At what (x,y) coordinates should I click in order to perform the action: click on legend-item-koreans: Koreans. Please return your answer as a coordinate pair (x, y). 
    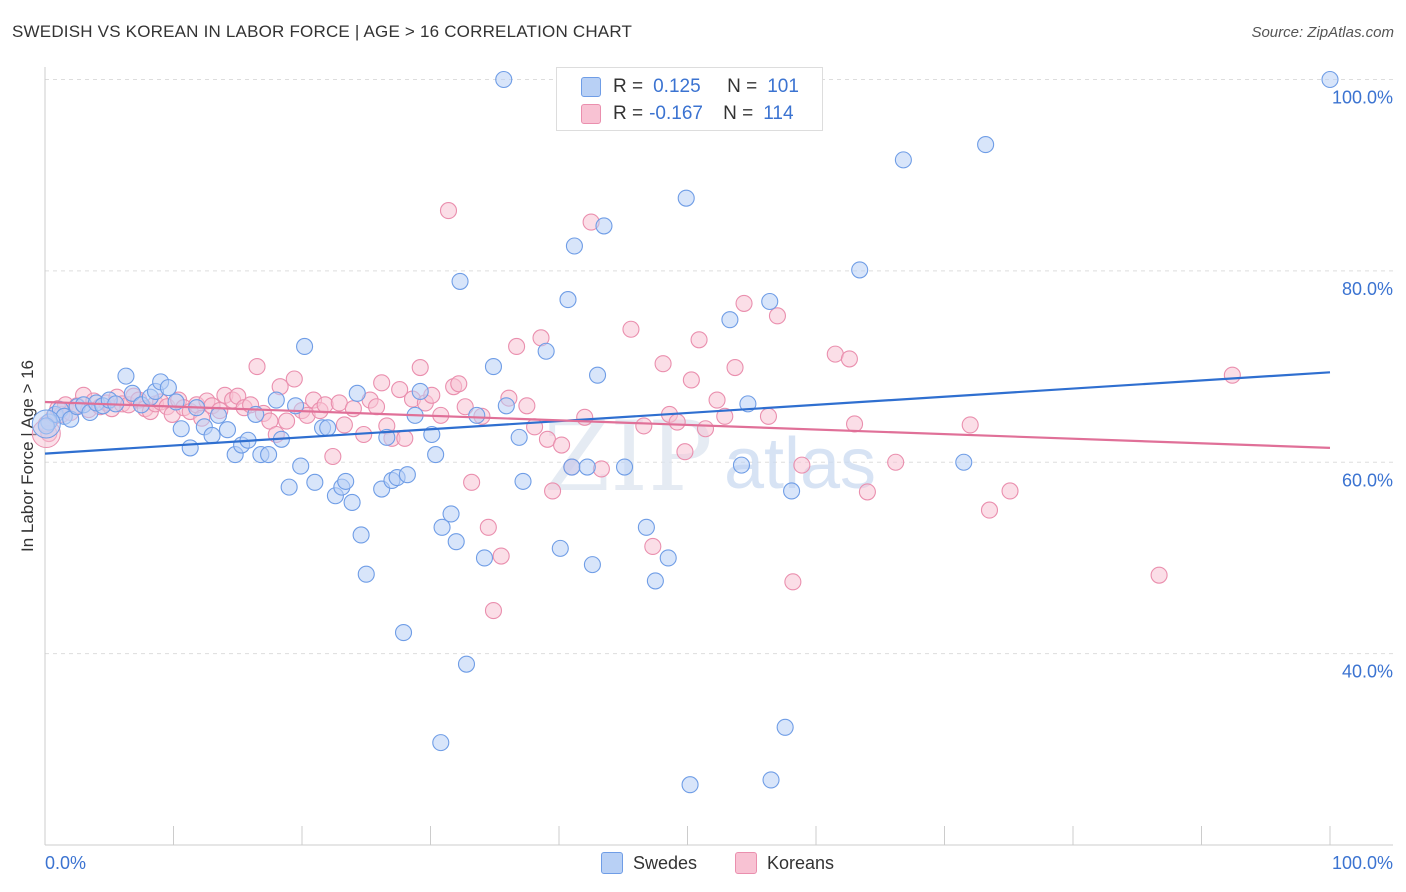
    Looking at the image, I should click on (784, 863).